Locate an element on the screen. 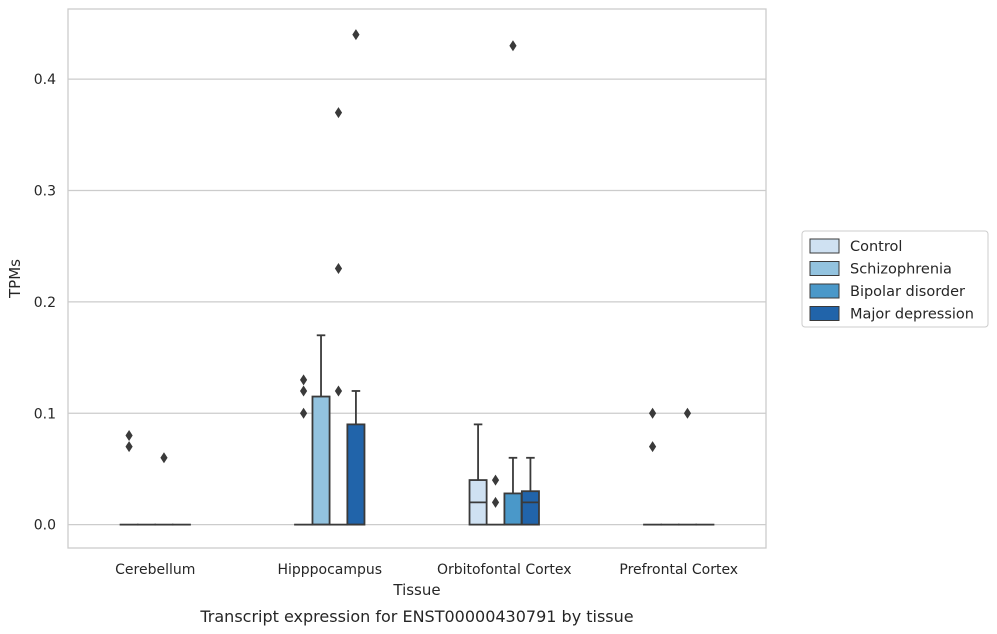  legend-label: Major depression is located at coordinates (912, 315).